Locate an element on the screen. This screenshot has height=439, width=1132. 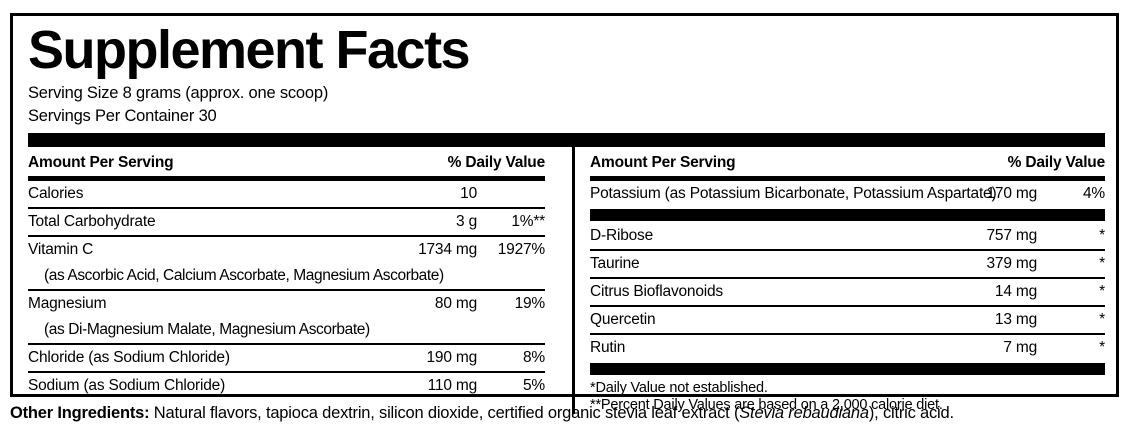
nutrient-name: D-Ribose is located at coordinates (622, 235).